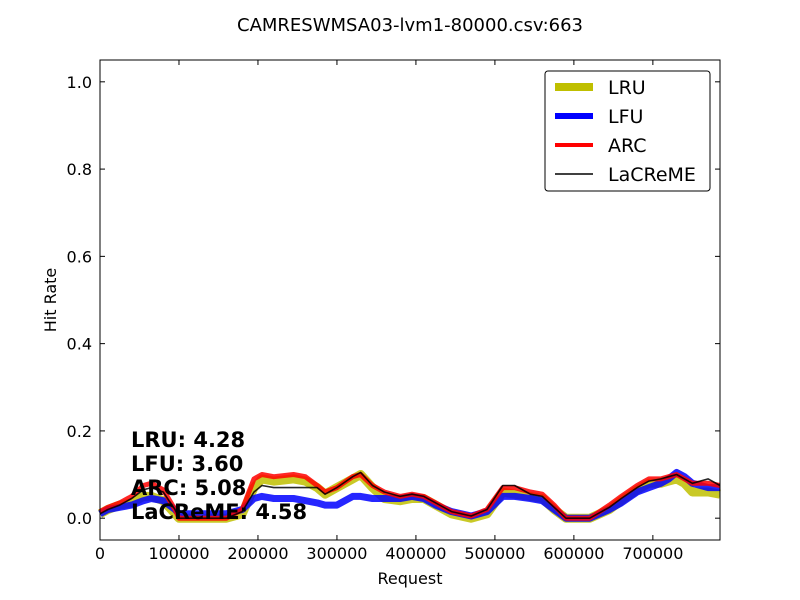  Describe the element at coordinates (410, 578) in the screenshot. I see `x-axis-label: Request` at that location.